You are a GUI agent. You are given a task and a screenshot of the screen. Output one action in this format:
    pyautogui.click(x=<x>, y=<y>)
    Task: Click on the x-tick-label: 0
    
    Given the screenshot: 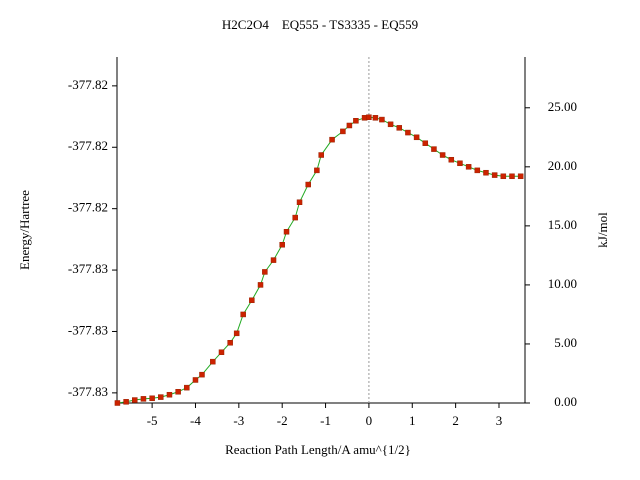 What is the action you would take?
    pyautogui.click(x=369, y=420)
    